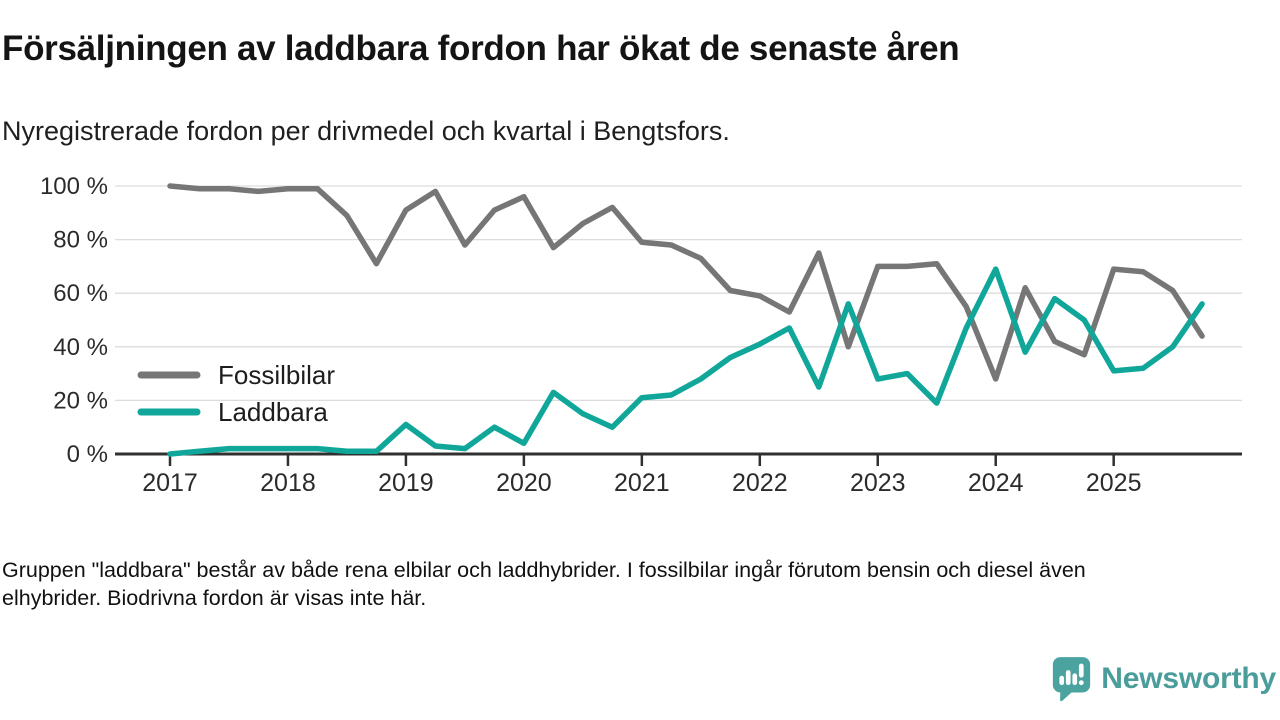  What do you see at coordinates (1068, 678) in the screenshot?
I see `bar-tall` at bounding box center [1068, 678].